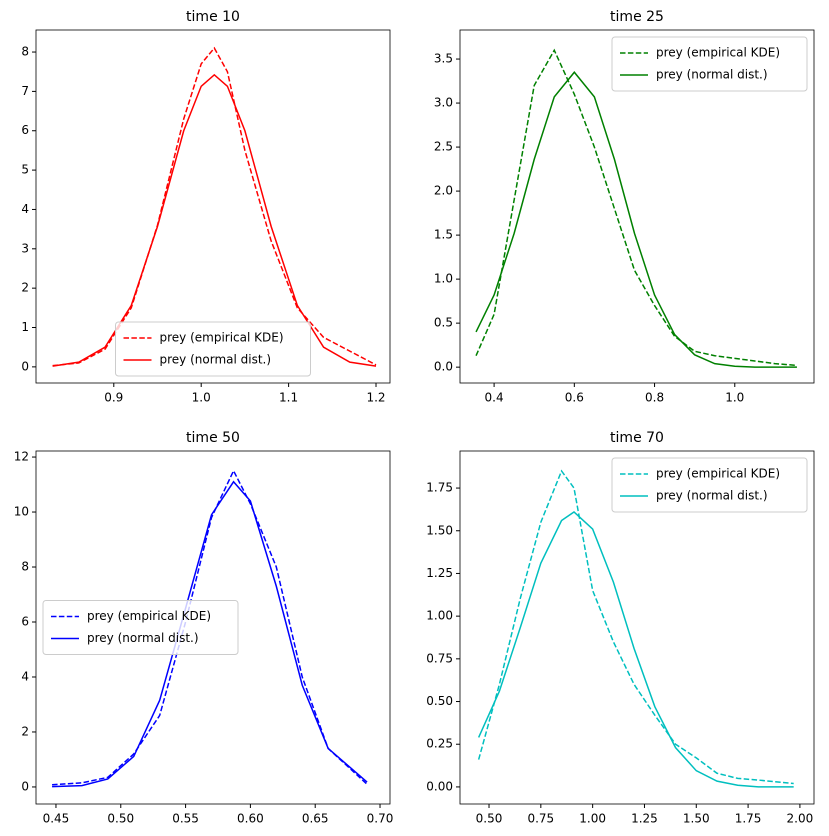  I want to click on y-tick-label: 0.25, so click(439, 744).